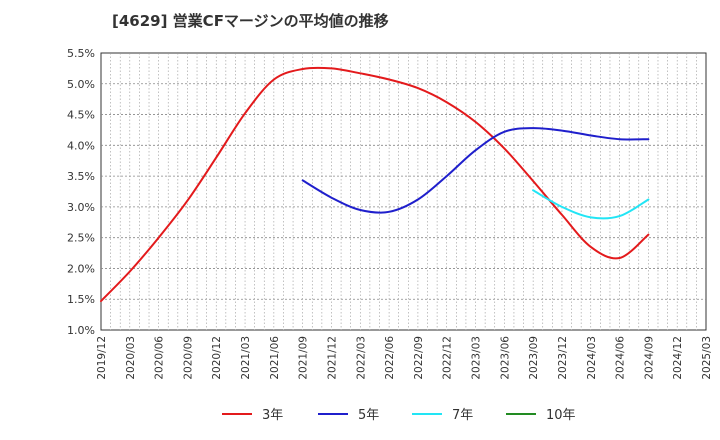 Image resolution: width=720 pixels, height=440 pixels. Describe the element at coordinates (81, 330) in the screenshot. I see `y-tick-label: 1.0%` at that location.